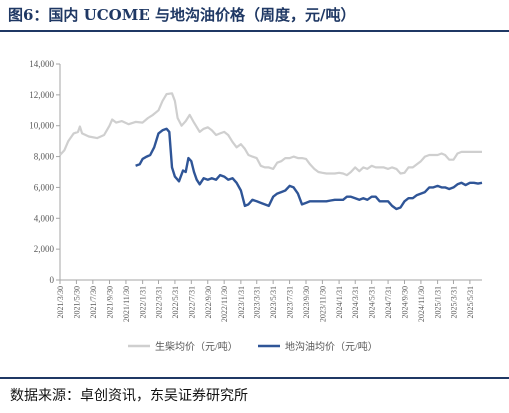 The width and height of the screenshot is (509, 413). Describe the element at coordinates (182, 15) in the screenshot. I see `figure-title: 图6：国内 UCOME 与地沟油价格（周度，元/吨）` at that location.